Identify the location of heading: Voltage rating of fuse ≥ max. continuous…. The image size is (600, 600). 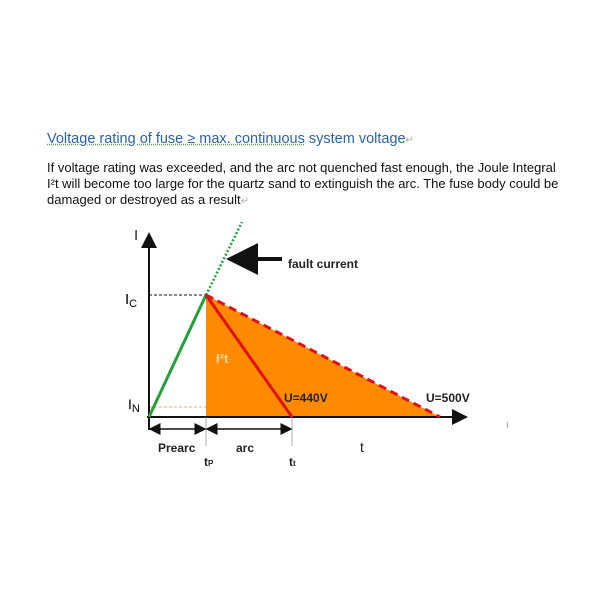
(230, 139).